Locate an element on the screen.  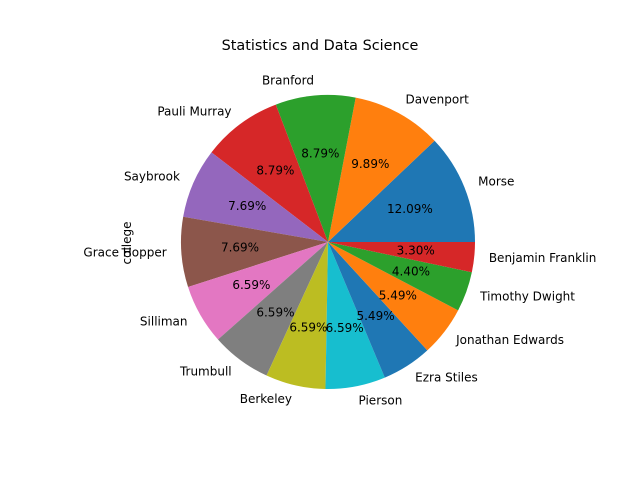
slice-percent-label: 4.40% is located at coordinates (411, 271).